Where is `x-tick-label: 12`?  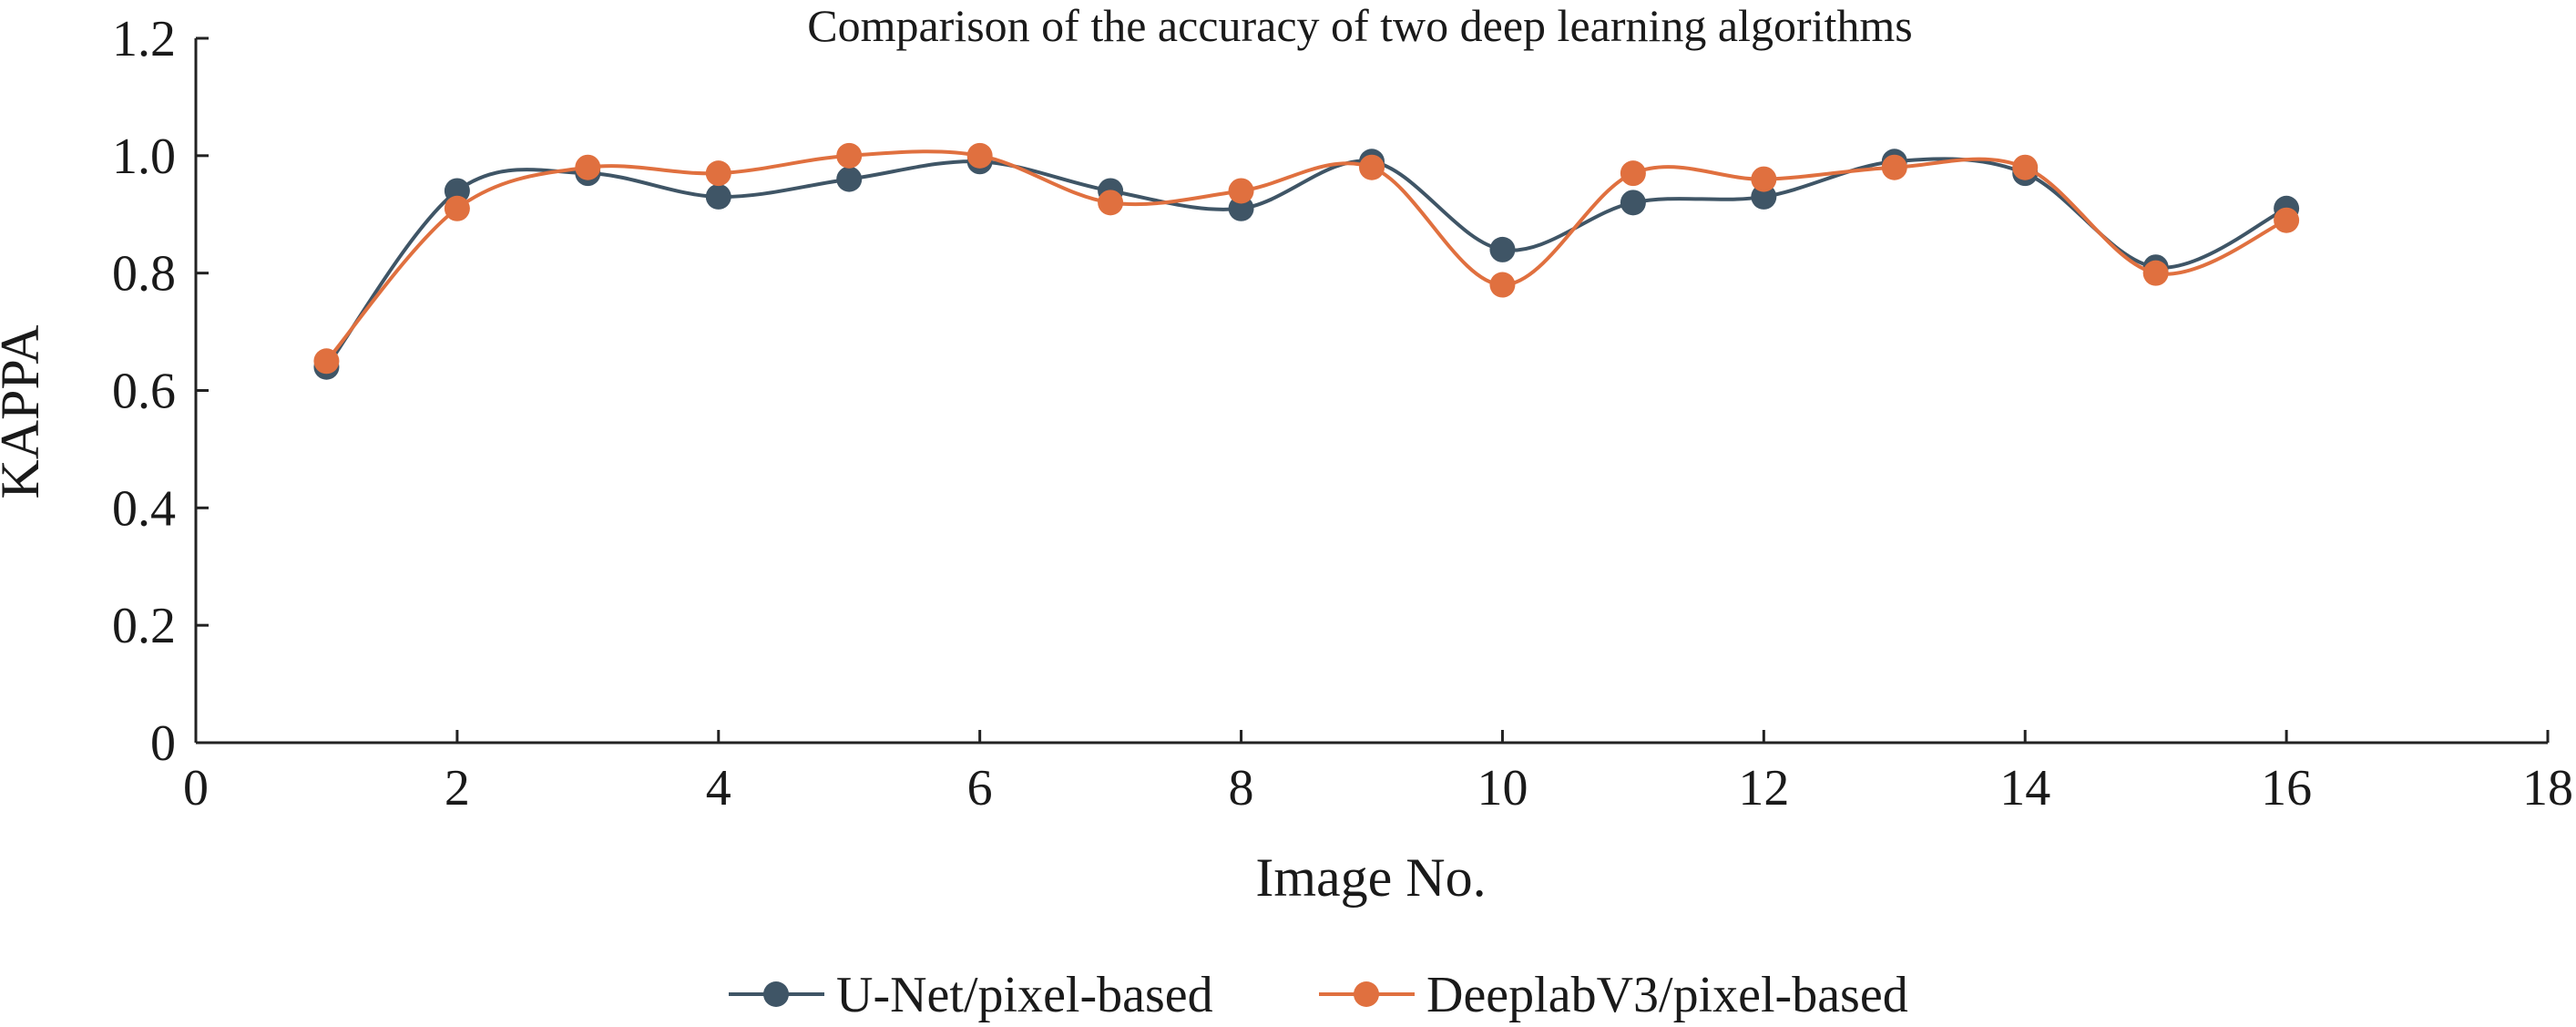
x-tick-label: 12 is located at coordinates (1763, 788).